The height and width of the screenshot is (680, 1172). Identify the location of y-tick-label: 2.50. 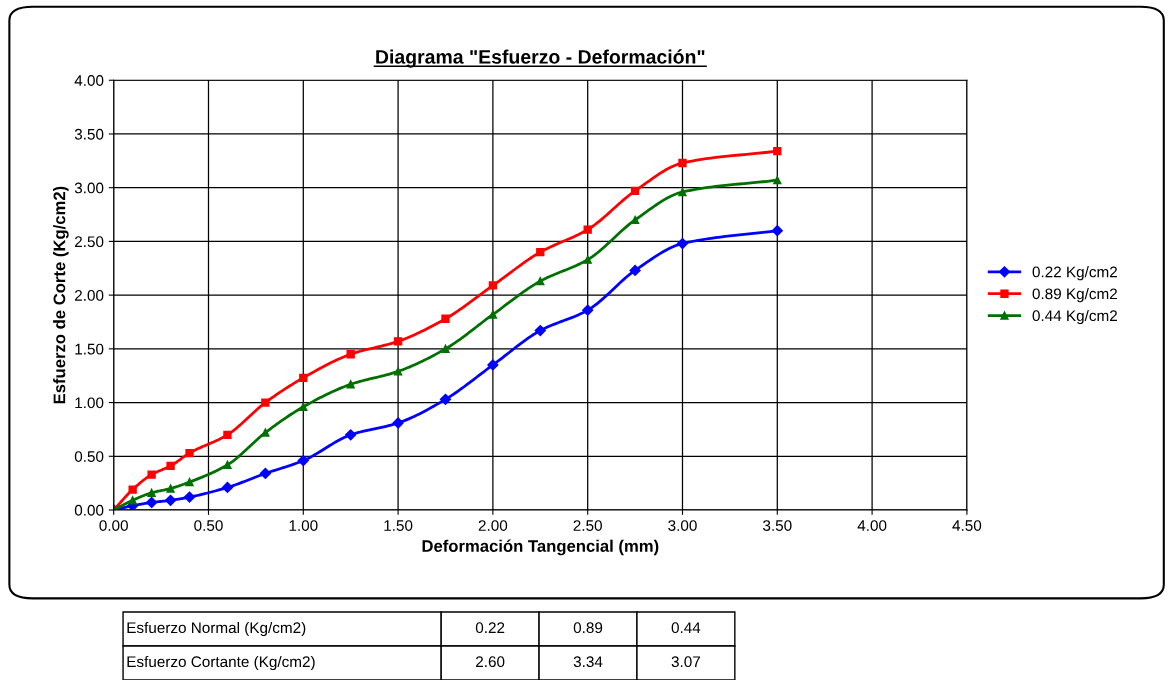
(89, 242).